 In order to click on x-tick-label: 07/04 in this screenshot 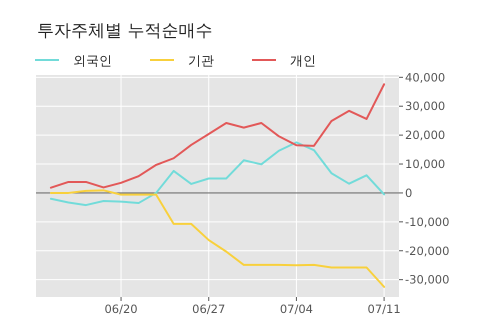, I will do `click(296, 309)`.